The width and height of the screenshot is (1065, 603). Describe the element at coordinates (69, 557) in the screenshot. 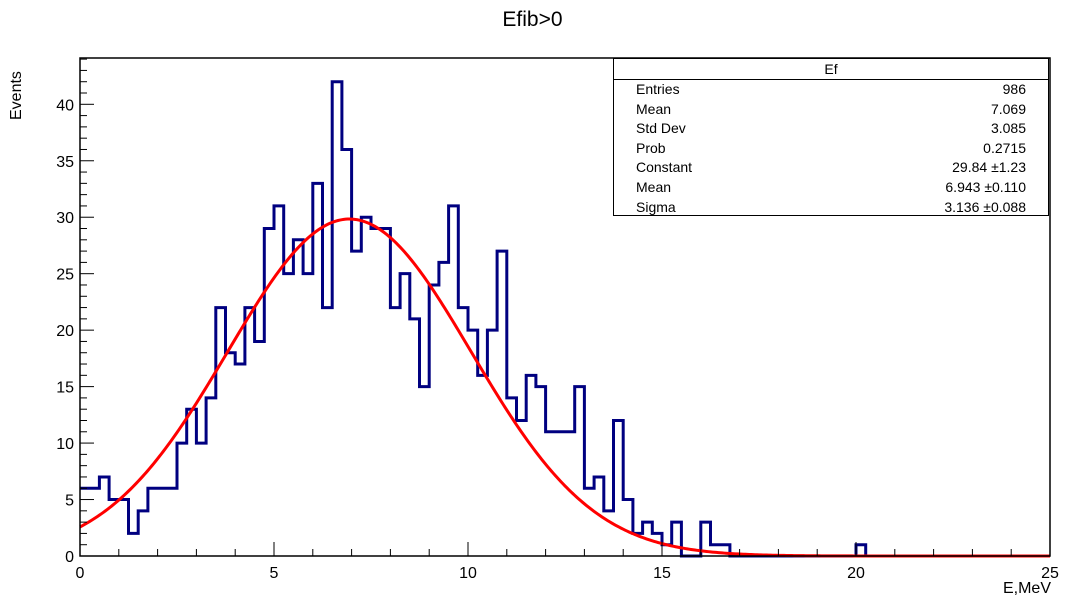

I see `y-tick-label: 0` at that location.